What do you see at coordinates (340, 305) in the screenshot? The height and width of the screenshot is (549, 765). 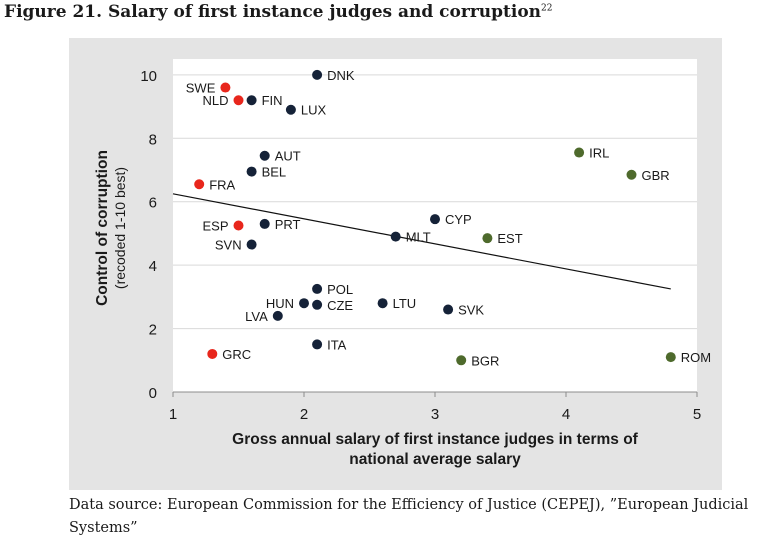 I see `point-label-cze: CZE` at bounding box center [340, 305].